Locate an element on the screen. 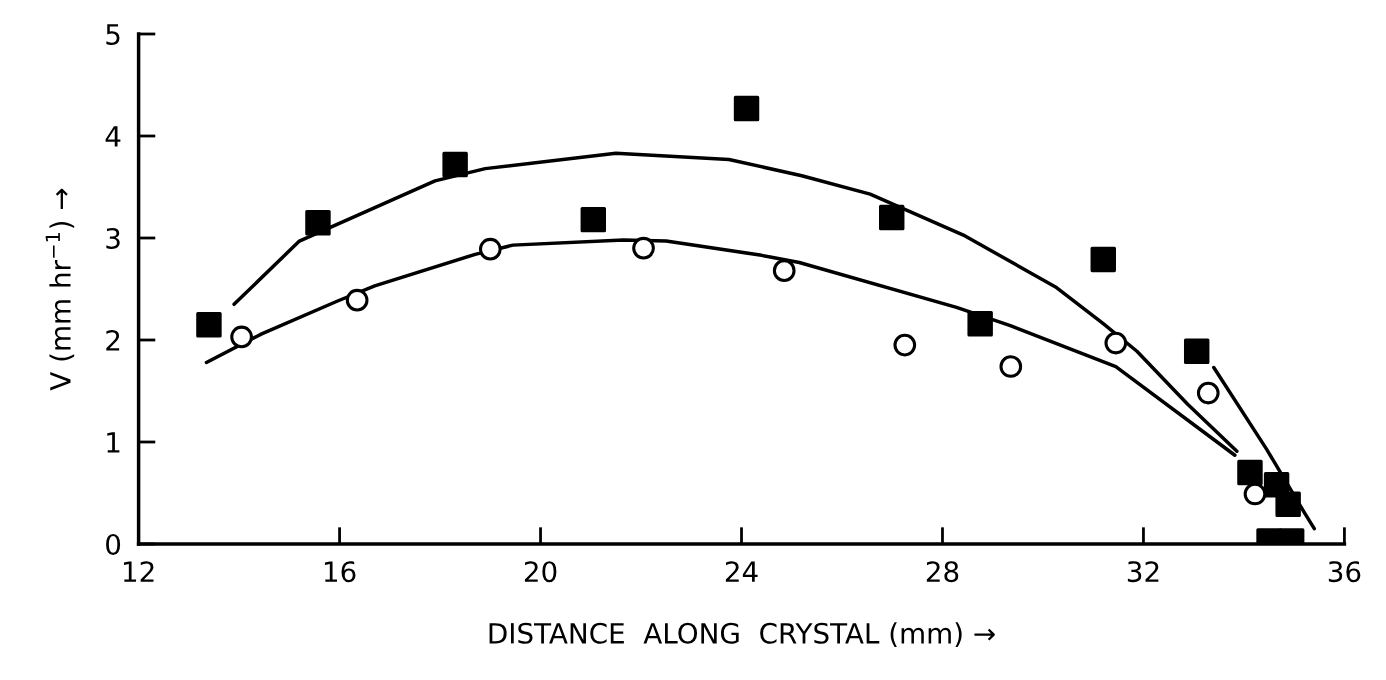 This screenshot has width=1386, height=680. y-tick-label: 3 is located at coordinates (113, 238).